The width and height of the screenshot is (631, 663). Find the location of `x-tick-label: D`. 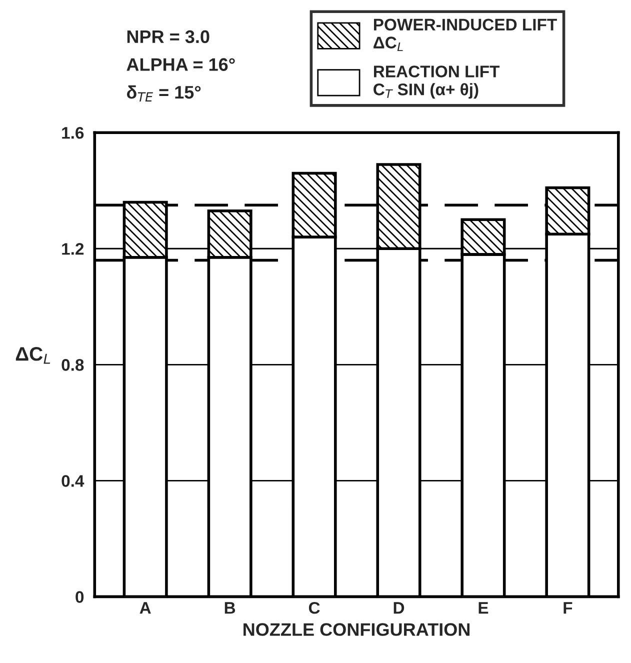

x-tick-label: D is located at coordinates (399, 608).